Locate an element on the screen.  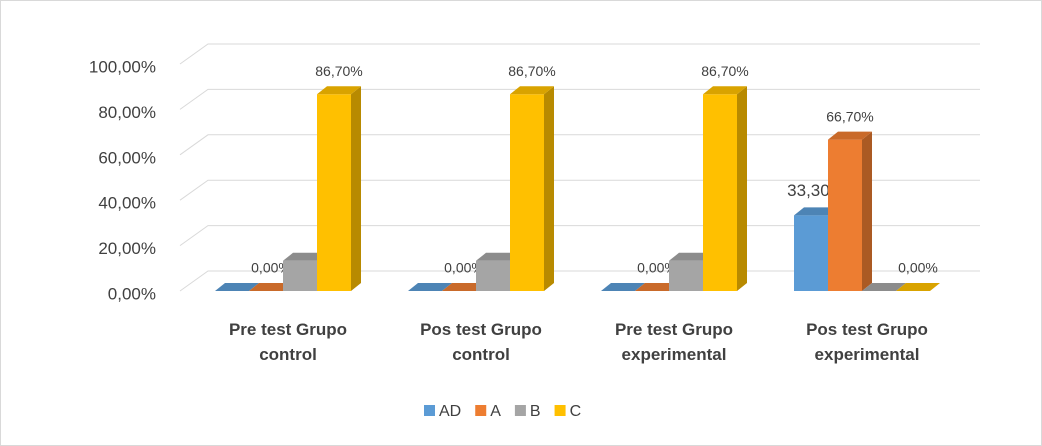
y-tick-label: 80,00% is located at coordinates (127, 112).